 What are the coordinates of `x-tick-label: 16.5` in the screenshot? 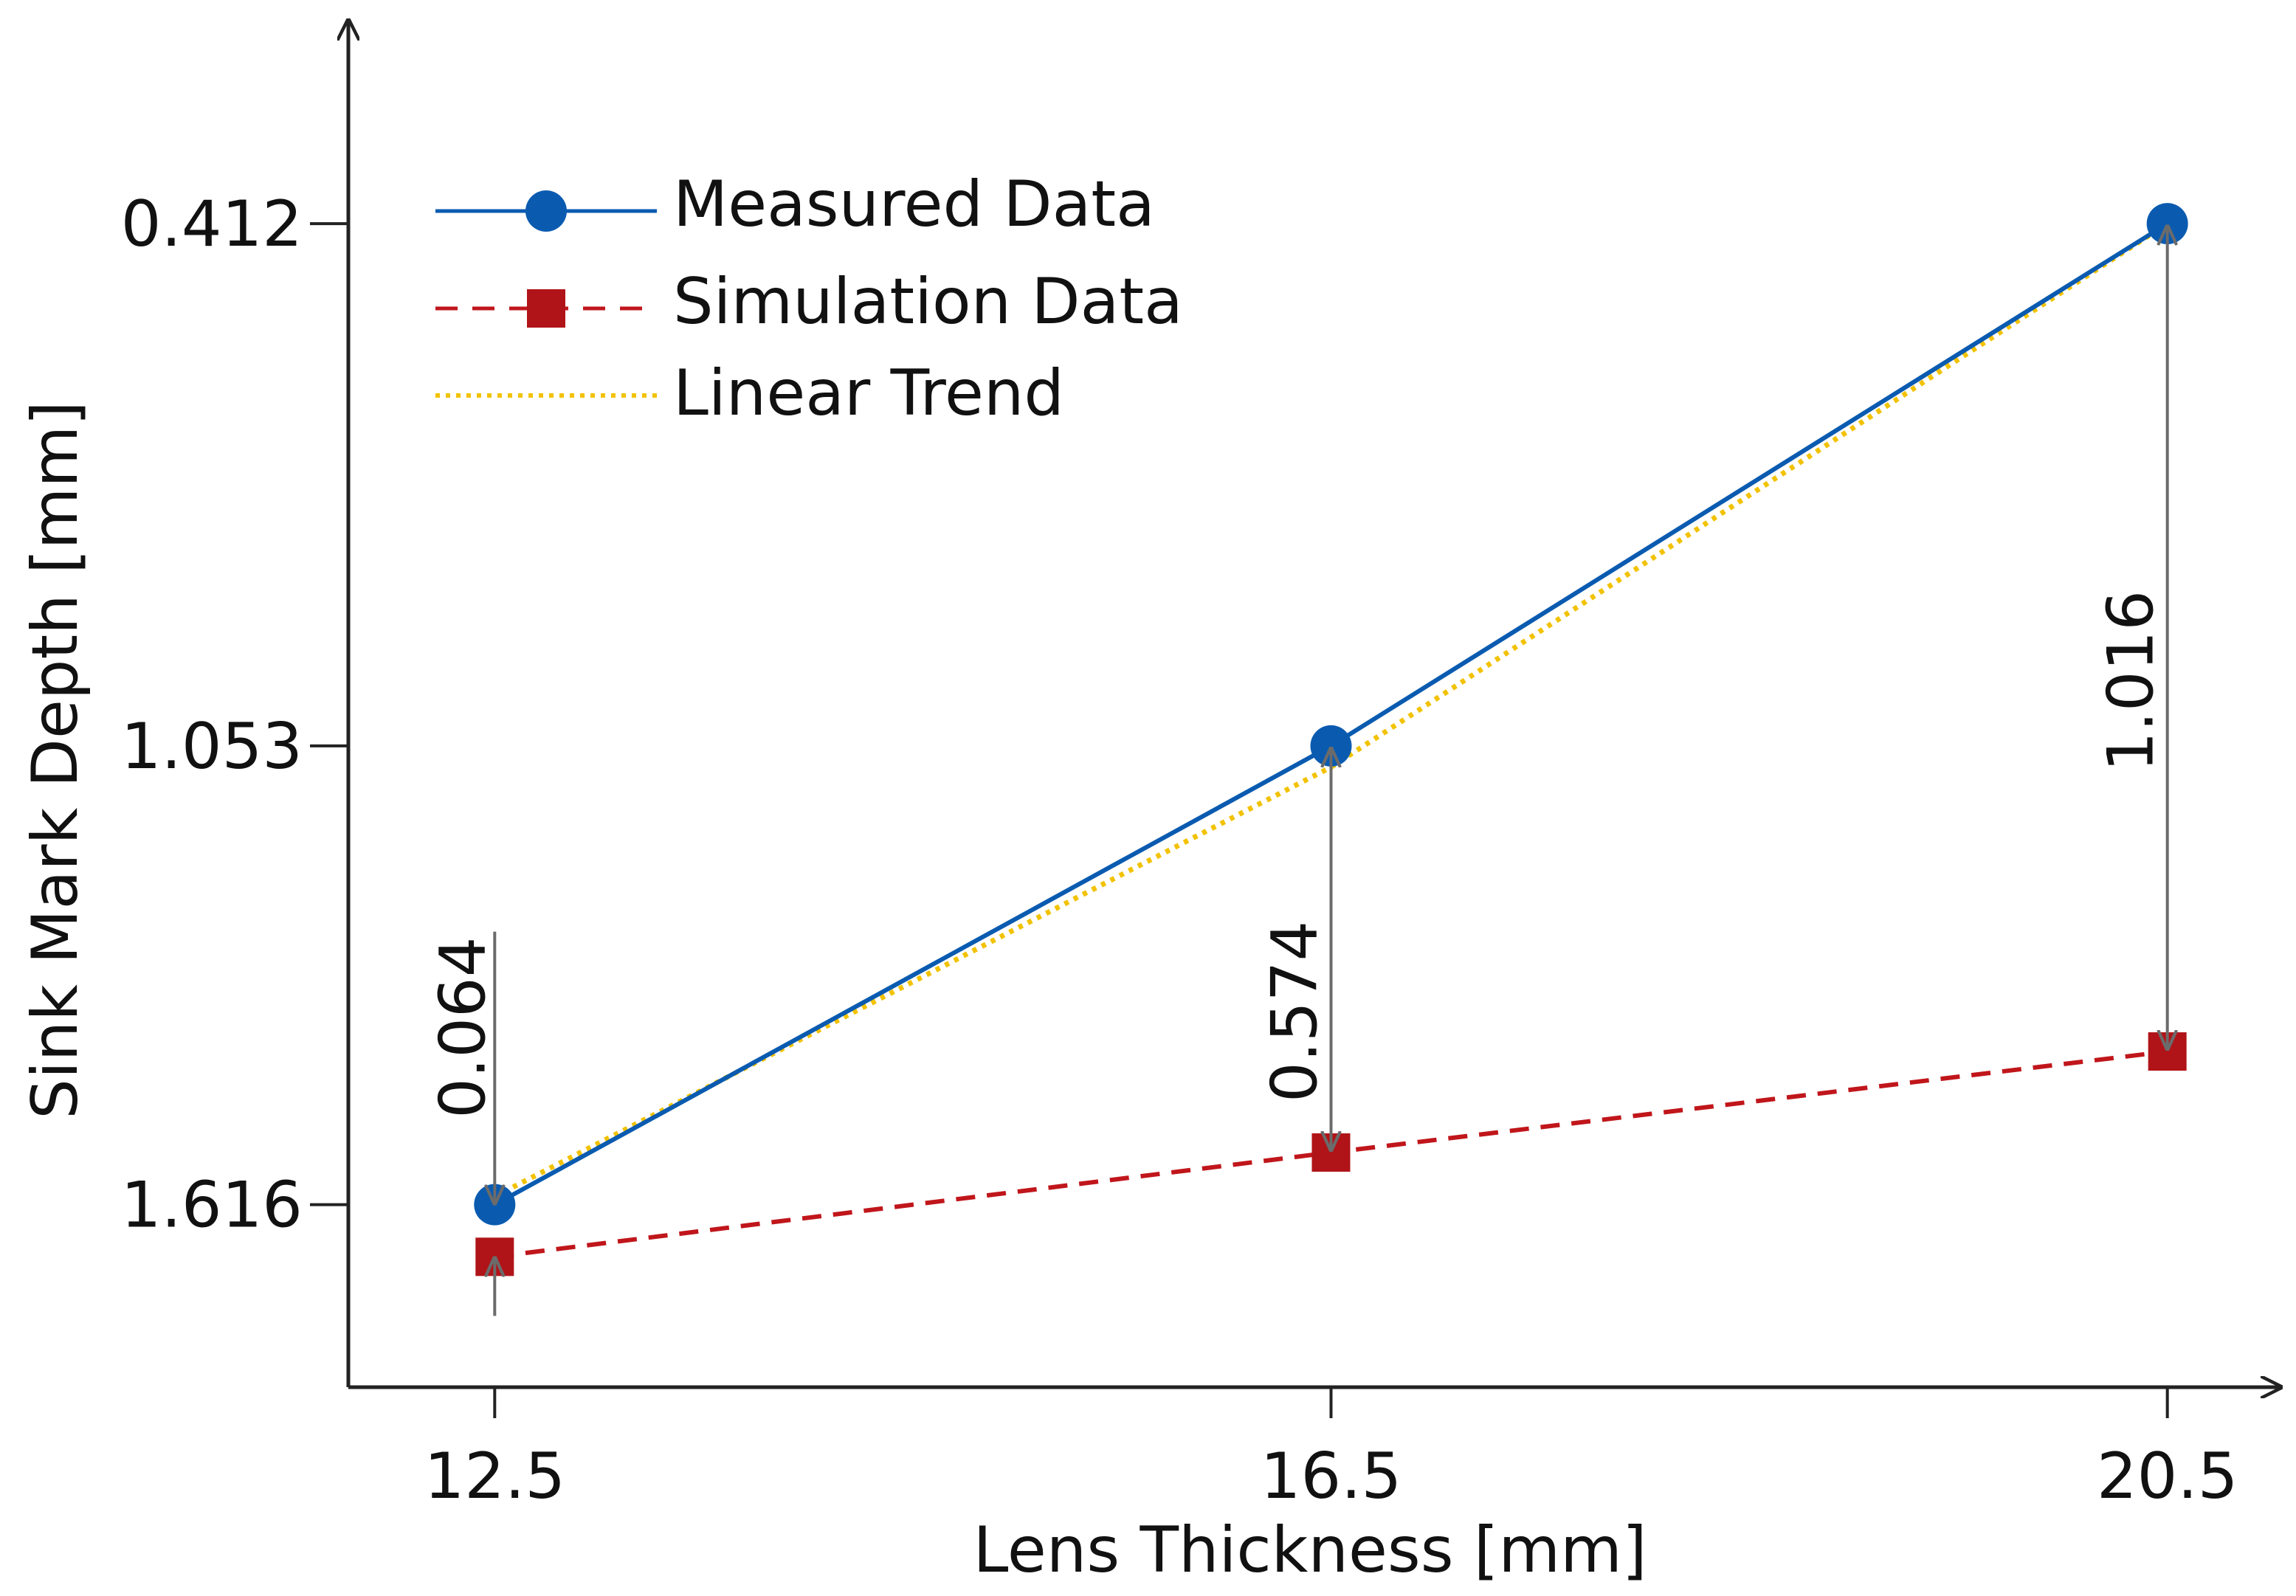 It's located at (1332, 1477).